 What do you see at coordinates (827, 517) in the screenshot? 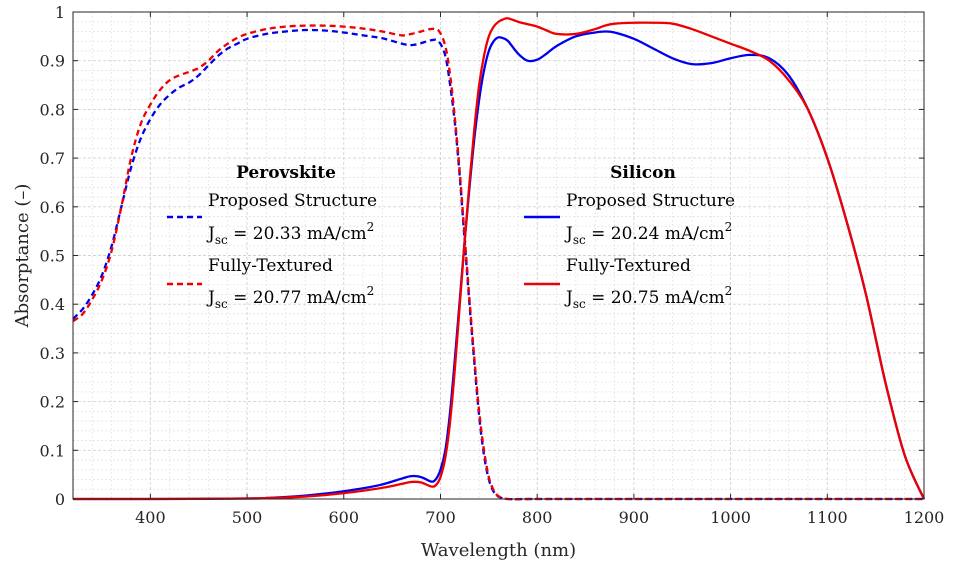
I see `x-tick-label: 1100` at bounding box center [827, 517].